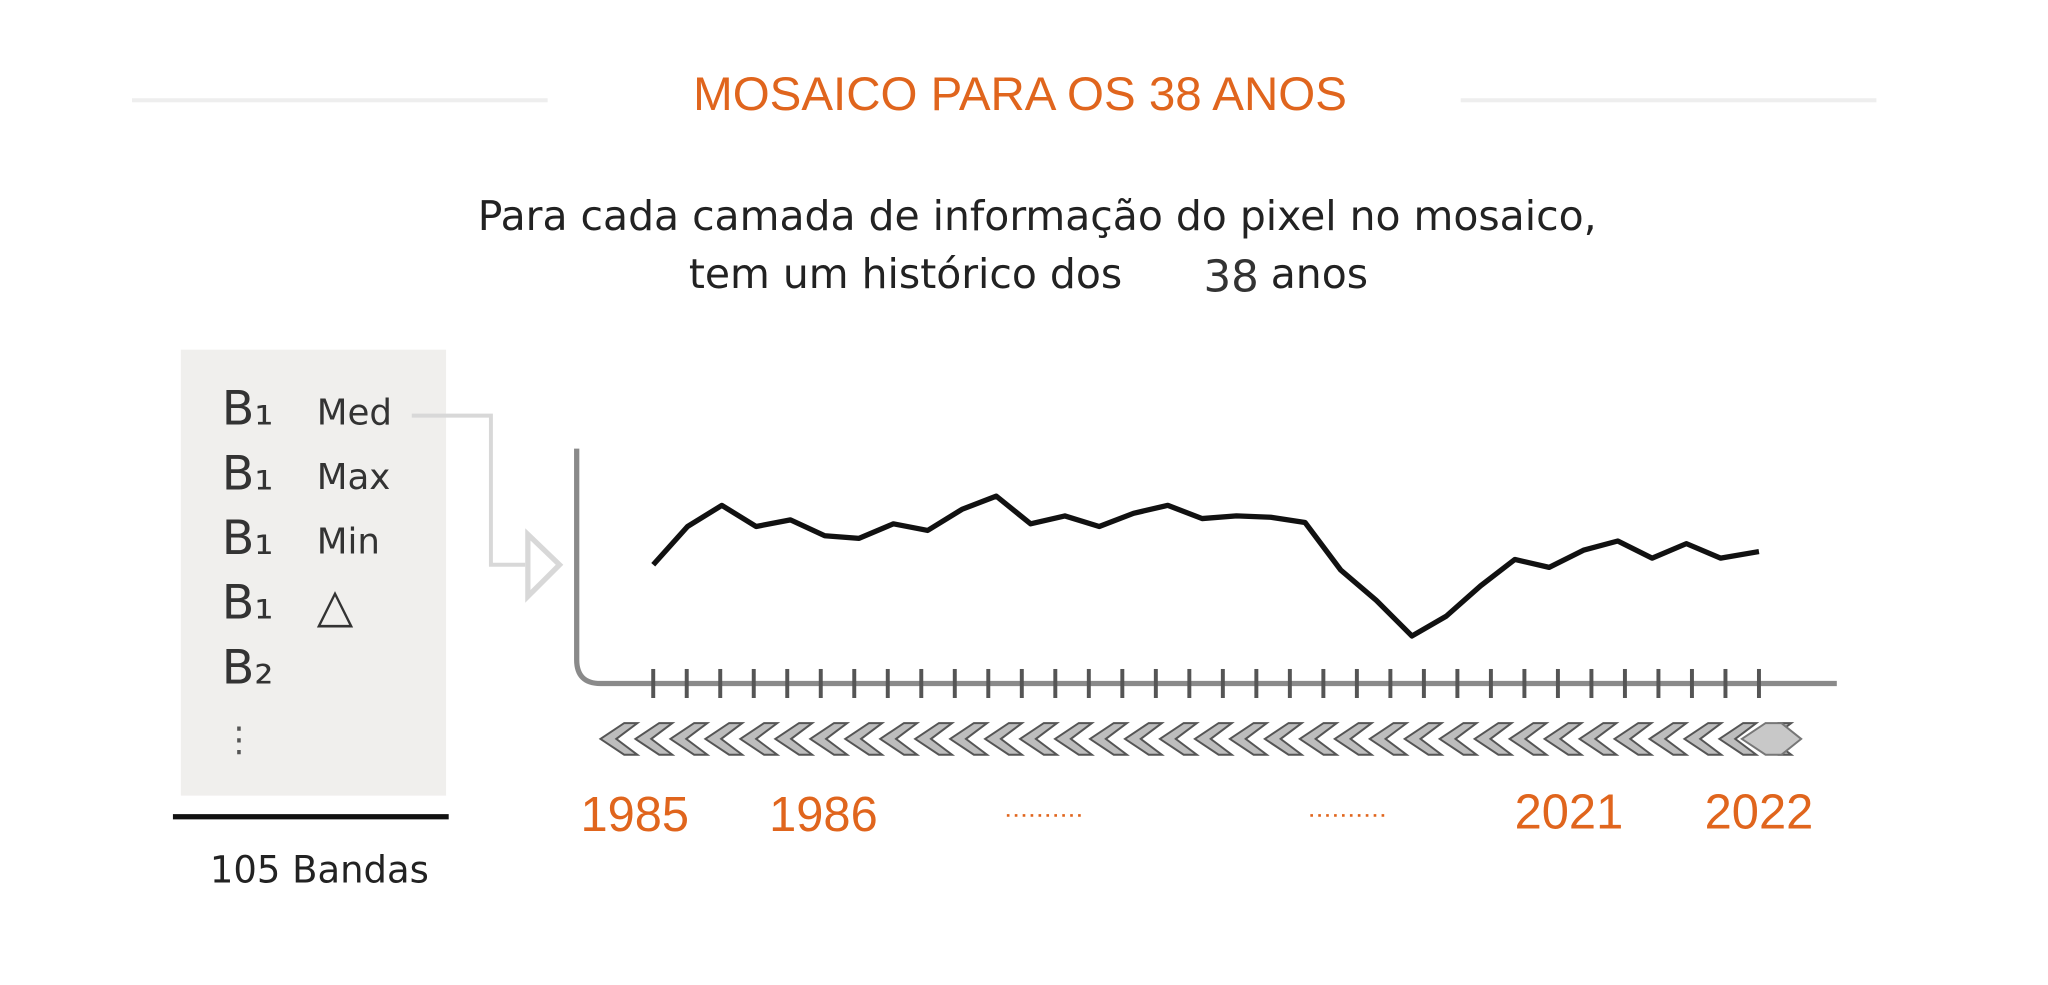  Describe the element at coordinates (354, 477) in the screenshot. I see `band-stat: Max` at that location.